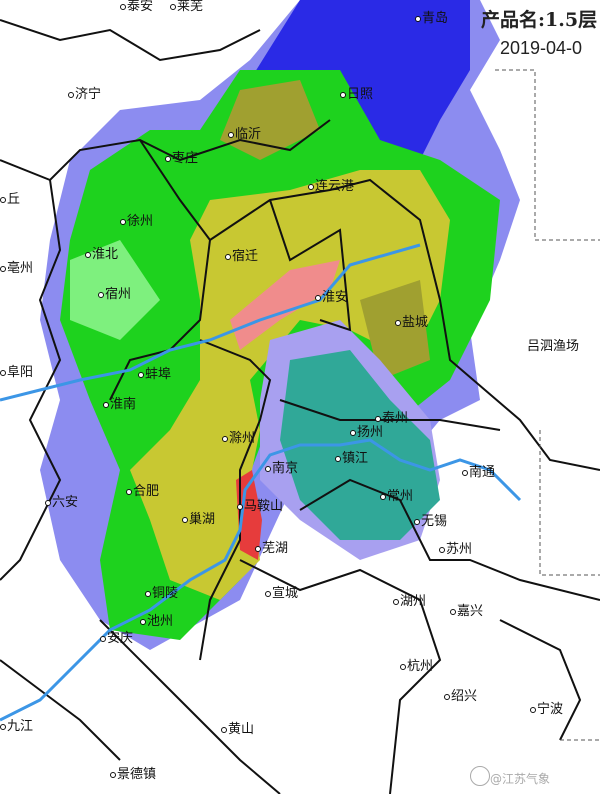  I want to click on city-label: 铜陵, so click(161, 594).